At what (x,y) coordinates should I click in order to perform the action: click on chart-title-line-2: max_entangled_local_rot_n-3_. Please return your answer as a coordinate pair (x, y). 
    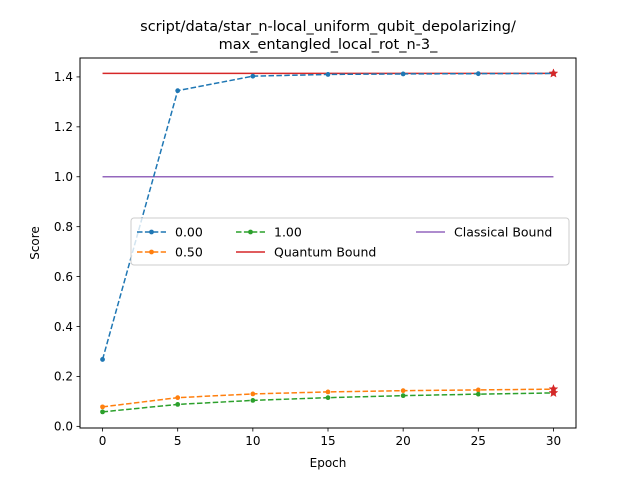
    Looking at the image, I should click on (328, 45).